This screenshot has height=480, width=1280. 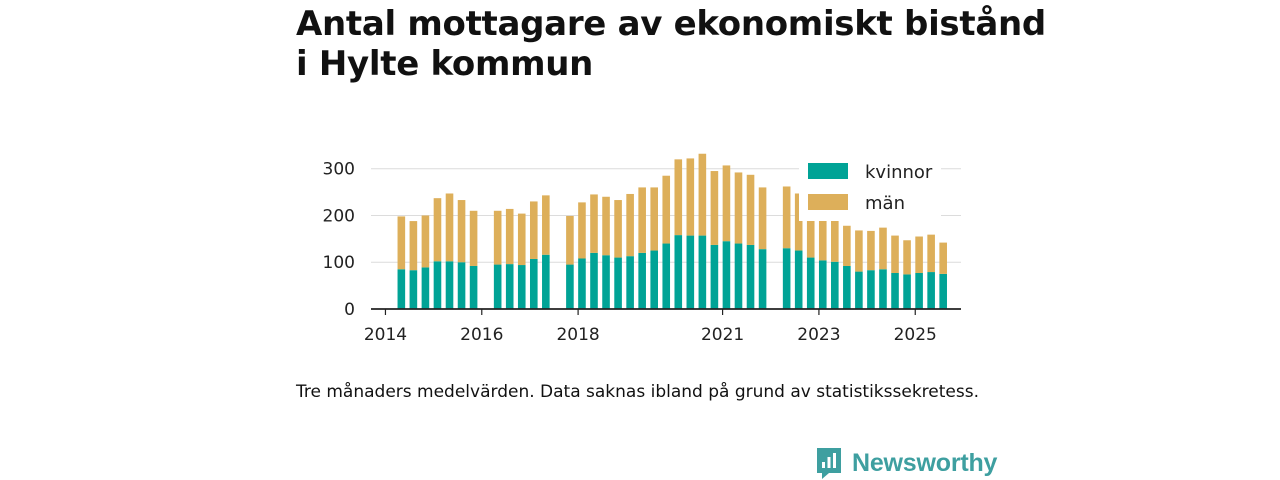 What do you see at coordinates (672, 231) in the screenshot?
I see `bars` at bounding box center [672, 231].